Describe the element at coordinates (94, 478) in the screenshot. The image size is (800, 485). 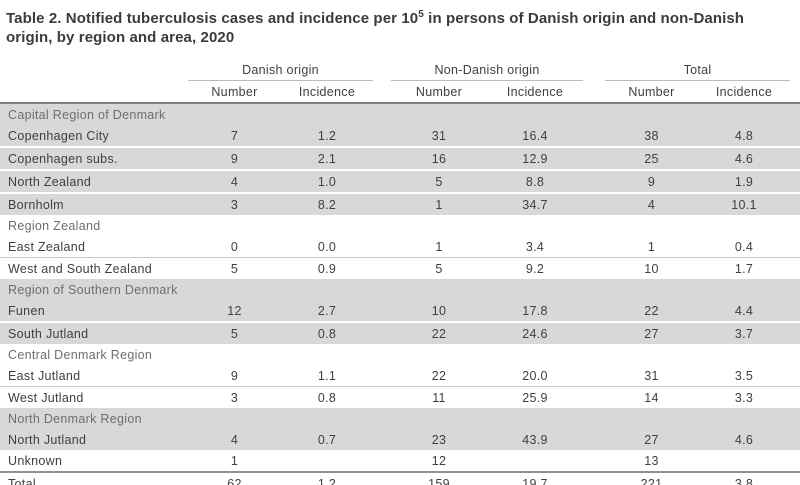
I see `row-label: Total` at that location.